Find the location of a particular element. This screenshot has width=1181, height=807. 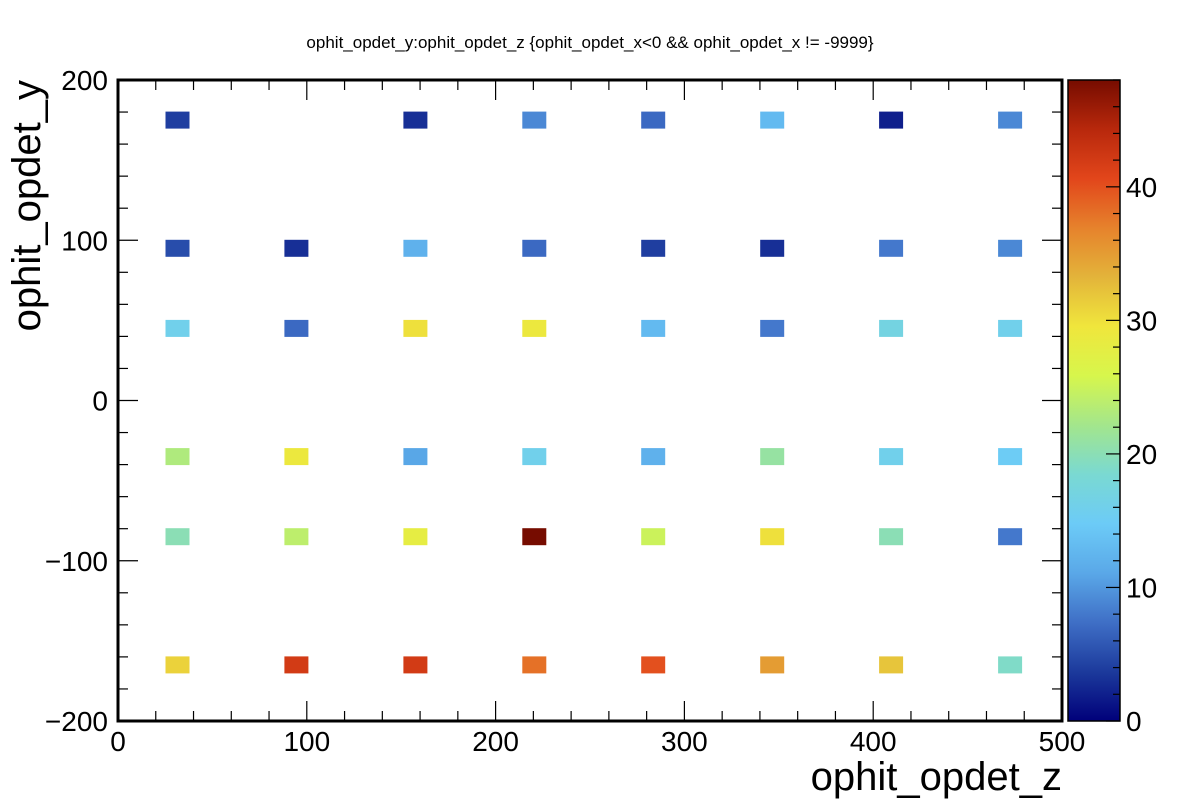

colorbar-tick-label: 30 is located at coordinates (1141, 320).